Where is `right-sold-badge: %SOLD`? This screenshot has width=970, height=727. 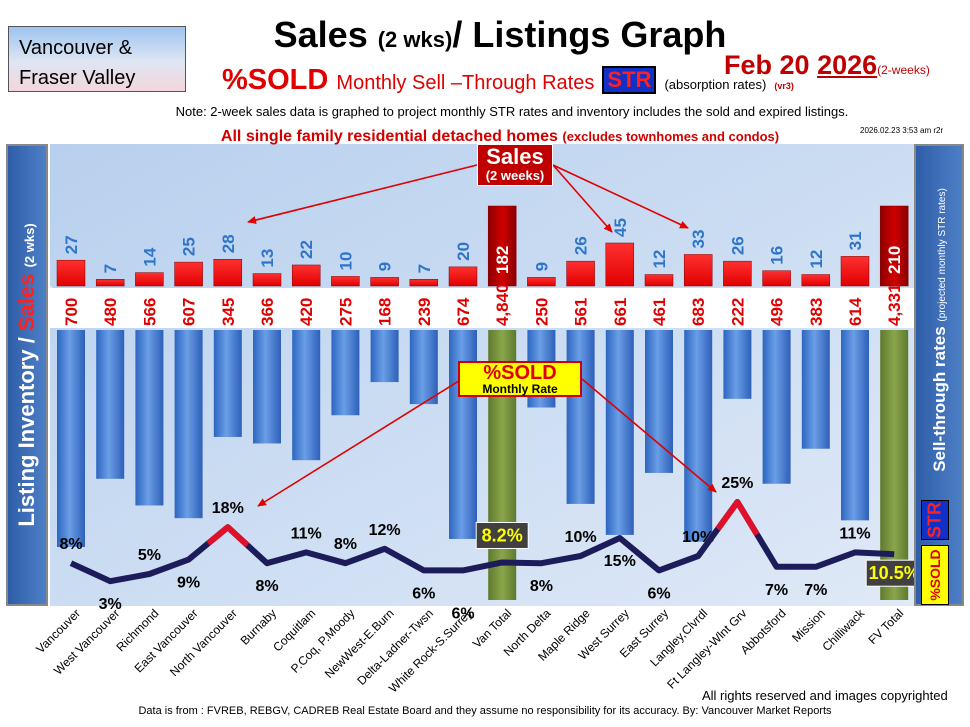
right-sold-badge: %SOLD is located at coordinates (935, 575).